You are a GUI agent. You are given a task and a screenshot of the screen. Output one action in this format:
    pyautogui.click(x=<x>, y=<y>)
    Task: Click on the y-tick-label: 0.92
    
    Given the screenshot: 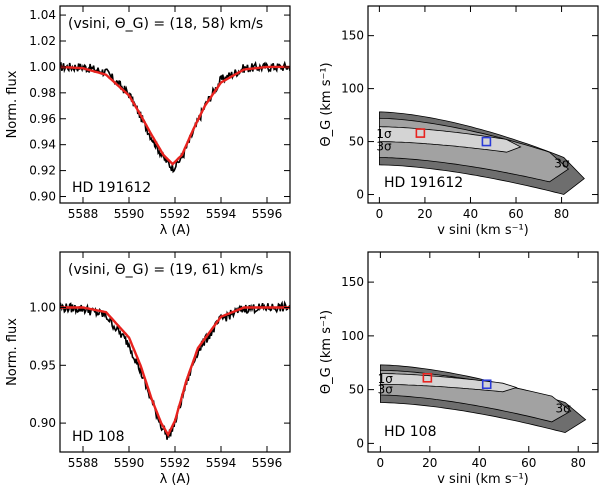 What is the action you would take?
    pyautogui.click(x=42, y=171)
    